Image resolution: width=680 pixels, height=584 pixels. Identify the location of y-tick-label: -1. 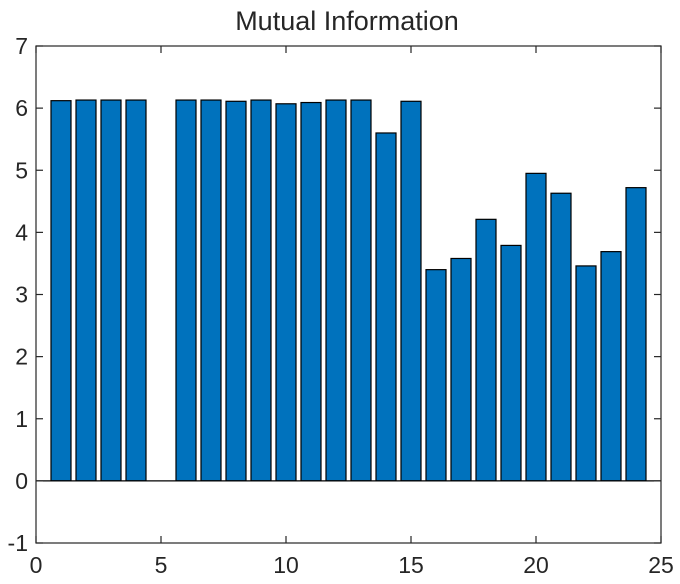
(18, 543).